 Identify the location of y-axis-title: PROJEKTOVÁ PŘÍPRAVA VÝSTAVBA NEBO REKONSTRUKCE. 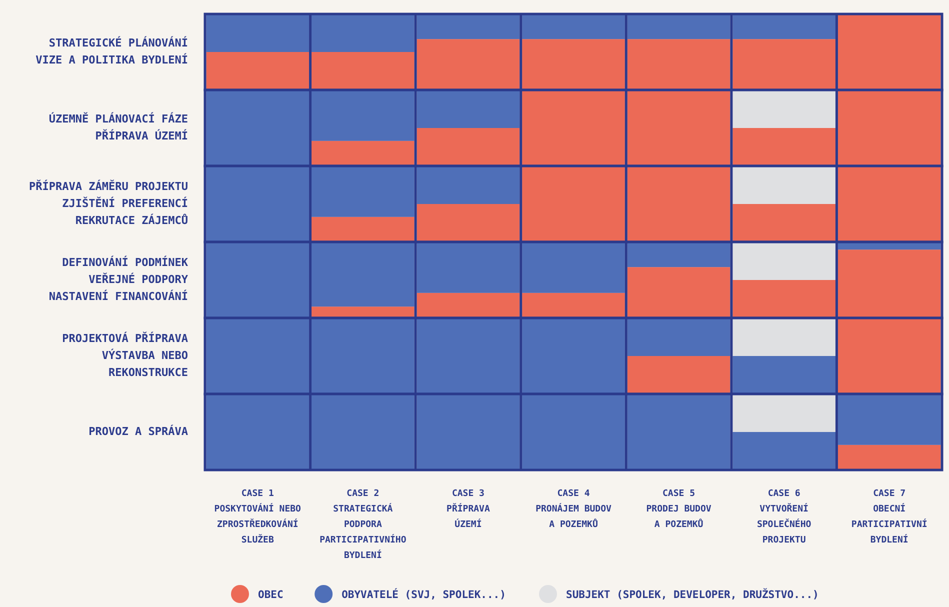
(125, 355).